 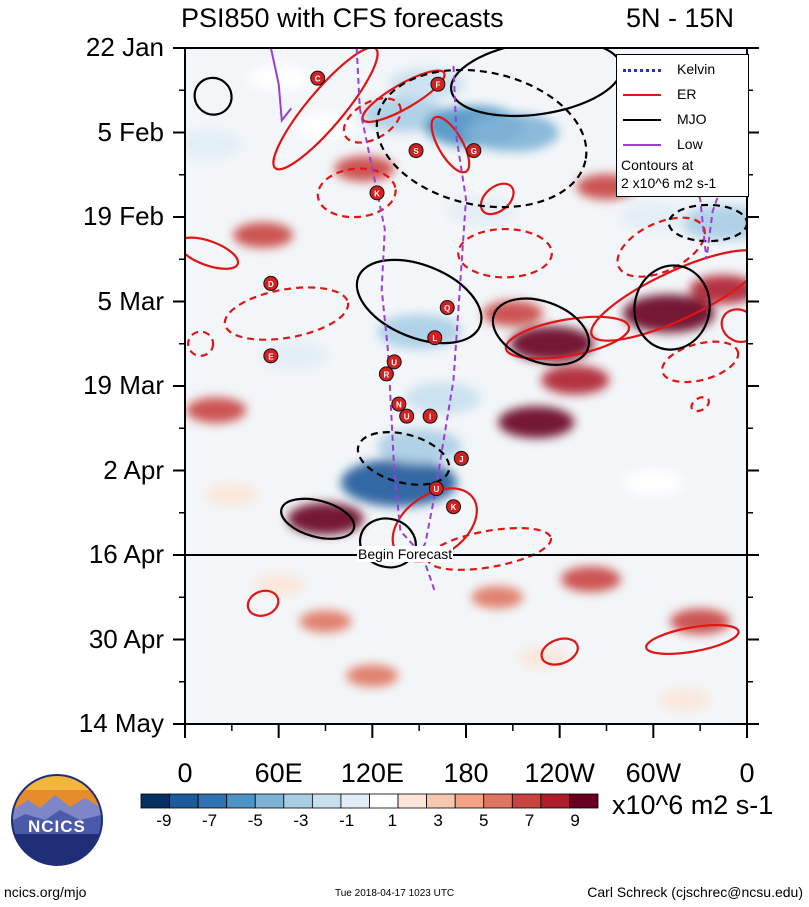 What do you see at coordinates (342, 18) in the screenshot?
I see `chart-title: PSI850 with CFS forecasts` at bounding box center [342, 18].